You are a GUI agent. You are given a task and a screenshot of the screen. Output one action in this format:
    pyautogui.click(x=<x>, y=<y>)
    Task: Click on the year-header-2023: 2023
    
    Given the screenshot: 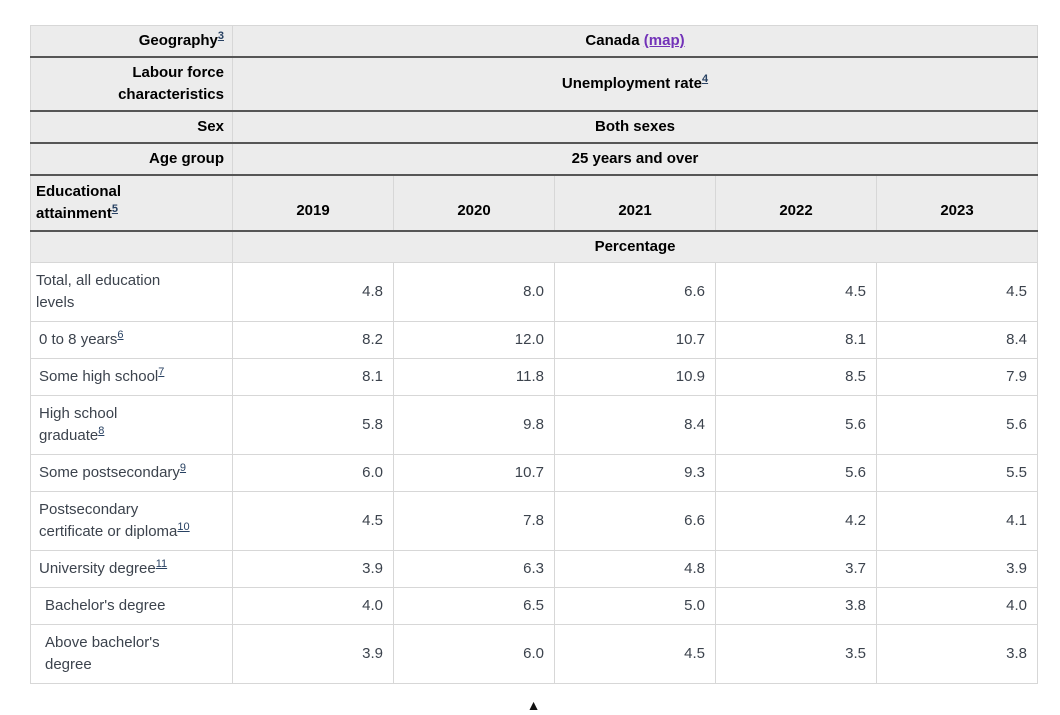 What is the action you would take?
    pyautogui.click(x=957, y=203)
    